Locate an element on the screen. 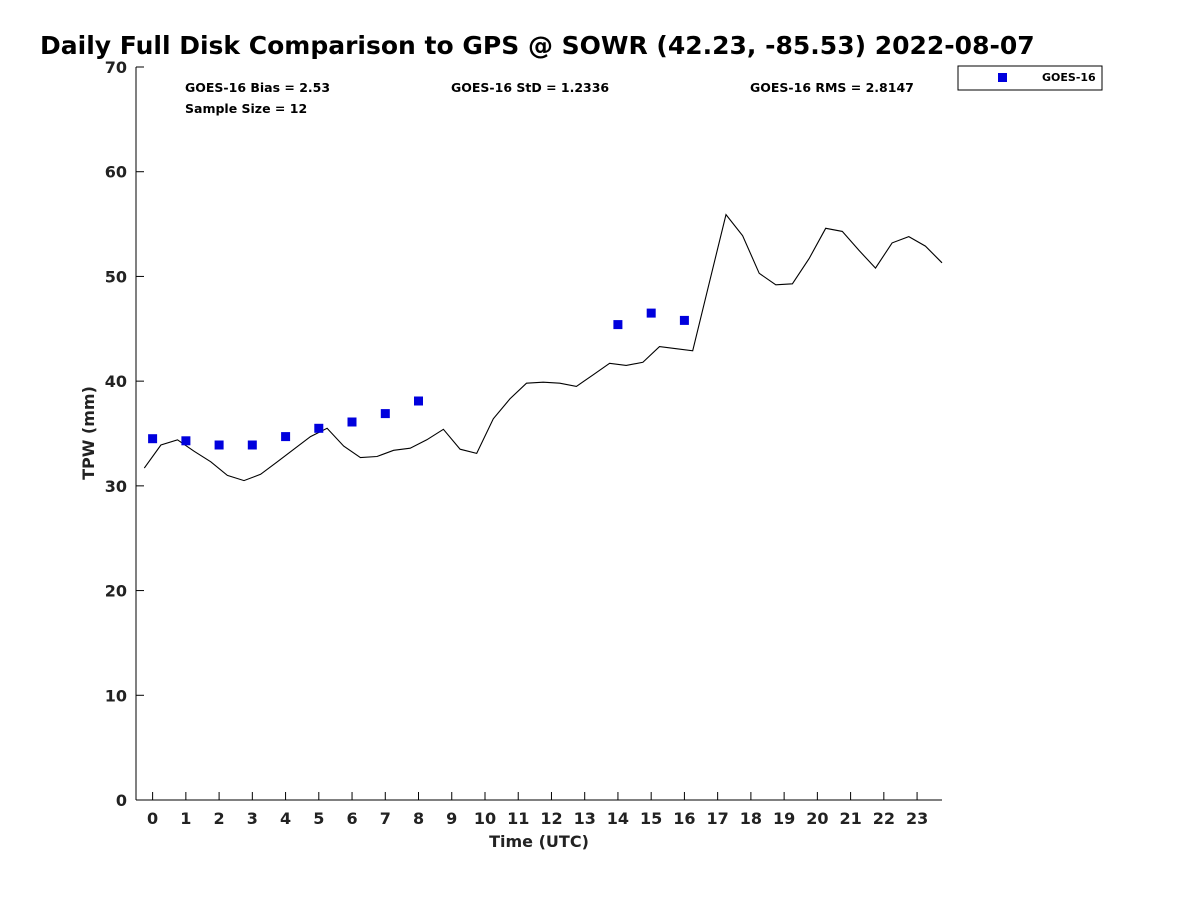 This screenshot has height=900, width=1200. x-tick-label: 10 is located at coordinates (485, 818).